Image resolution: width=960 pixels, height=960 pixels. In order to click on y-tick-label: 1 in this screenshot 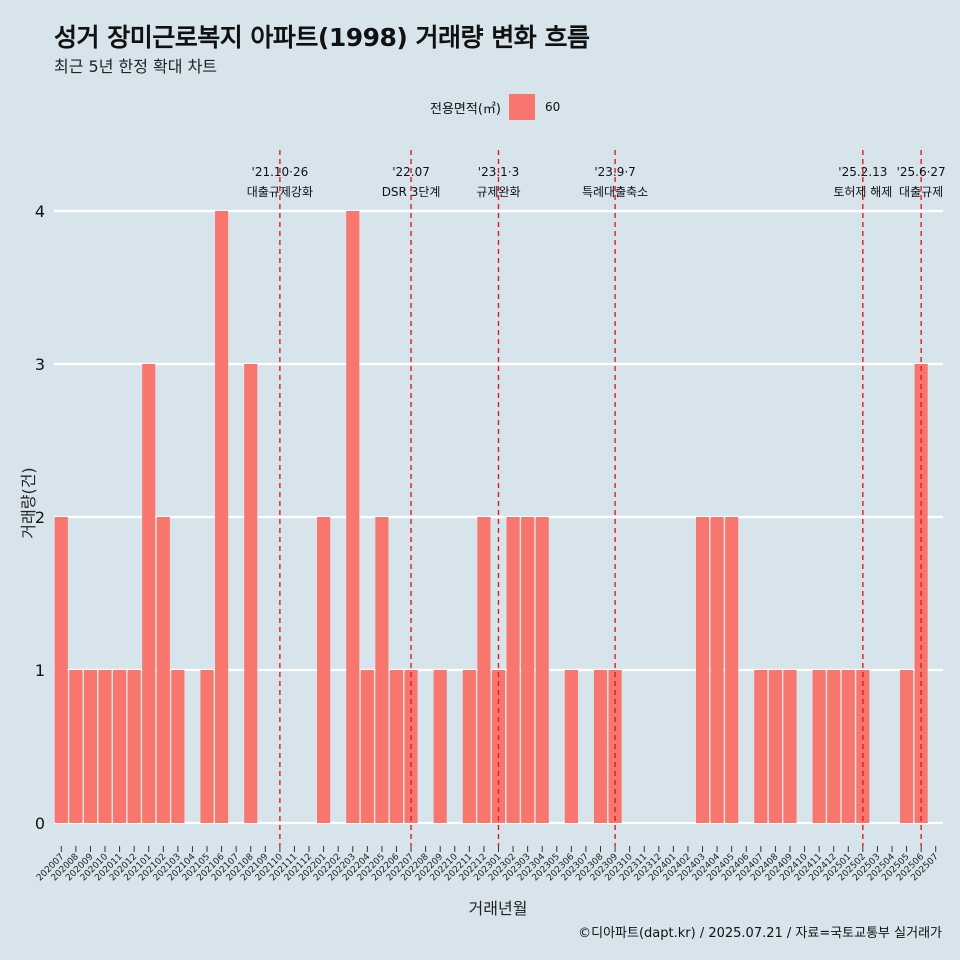, I will do `click(40, 670)`.